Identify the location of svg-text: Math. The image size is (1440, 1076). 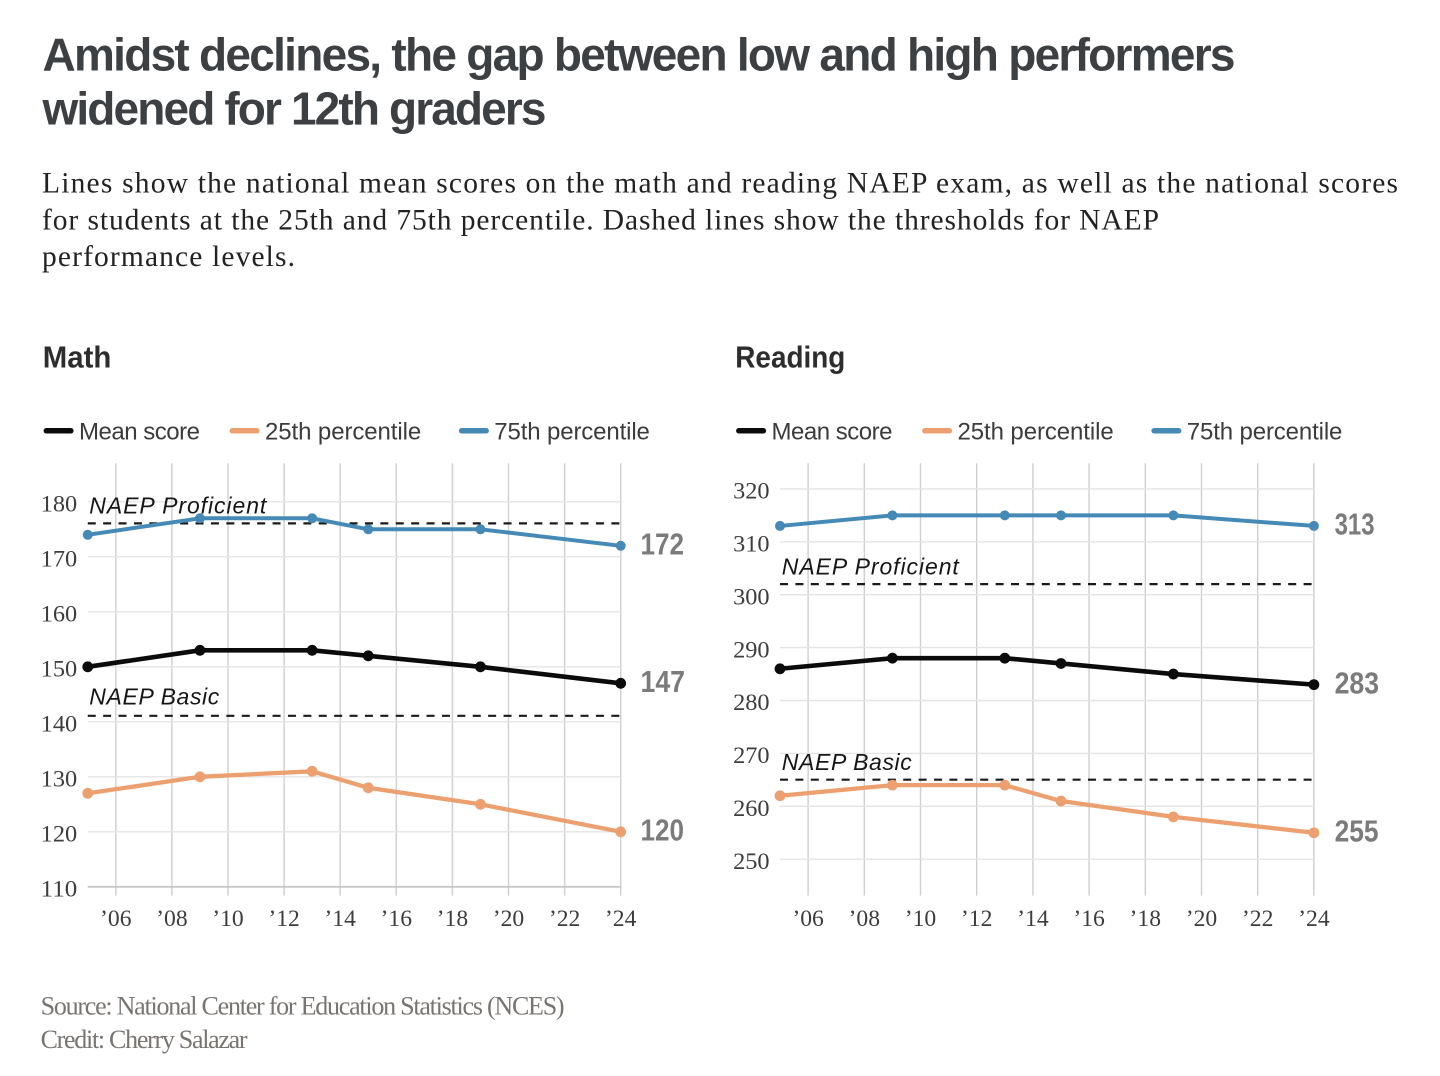
(77, 357).